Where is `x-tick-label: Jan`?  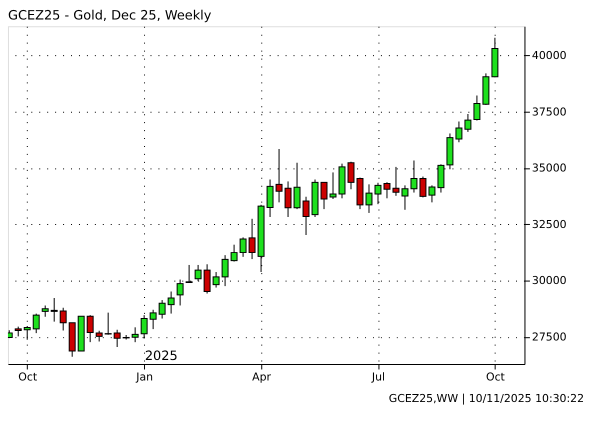
x-tick-label: Jan is located at coordinates (144, 377).